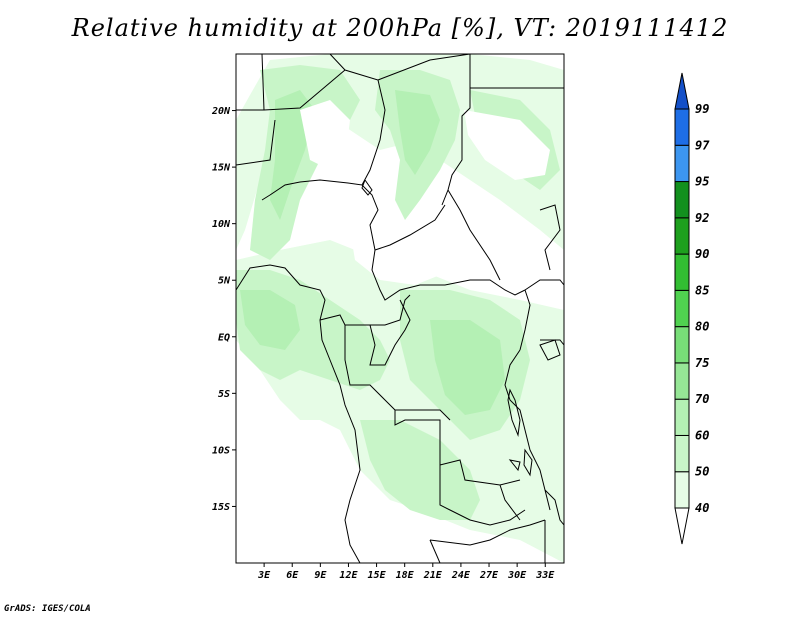 The width and height of the screenshot is (800, 618). I want to click on x-tick-label: 9E, so click(320, 575).